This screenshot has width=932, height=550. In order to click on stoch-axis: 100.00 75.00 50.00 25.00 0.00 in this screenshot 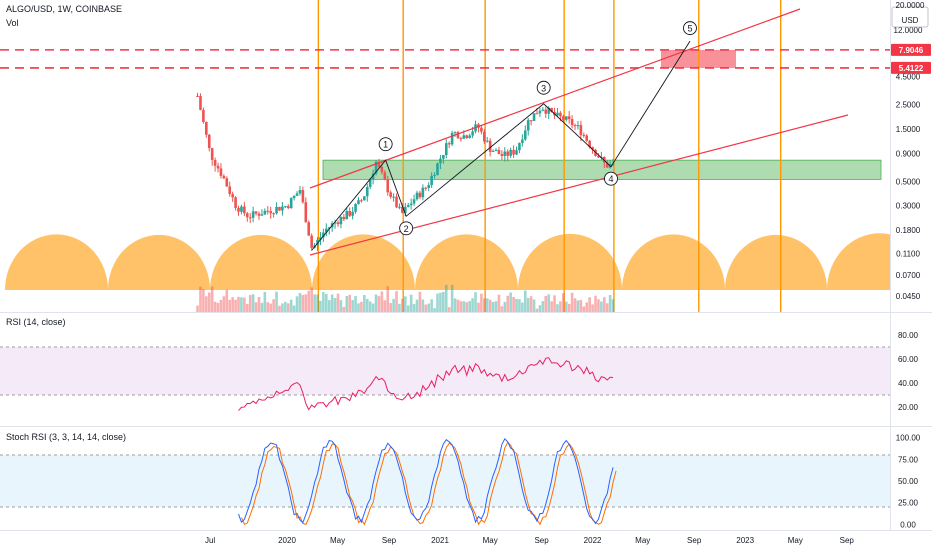, I will do `click(908, 482)`.